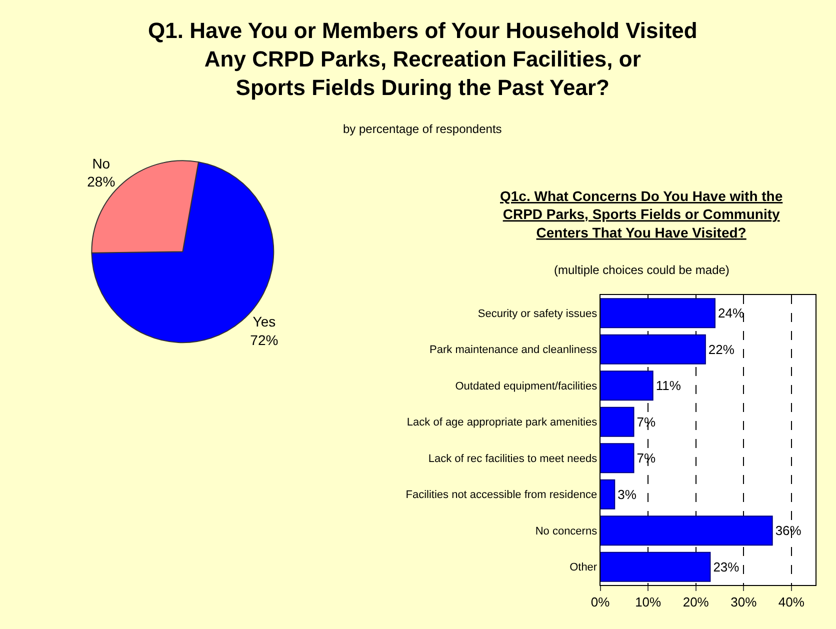 Image resolution: width=836 pixels, height=629 pixels. What do you see at coordinates (514, 350) in the screenshot?
I see `y-tick-label: Park maintenance and cleanliness` at bounding box center [514, 350].